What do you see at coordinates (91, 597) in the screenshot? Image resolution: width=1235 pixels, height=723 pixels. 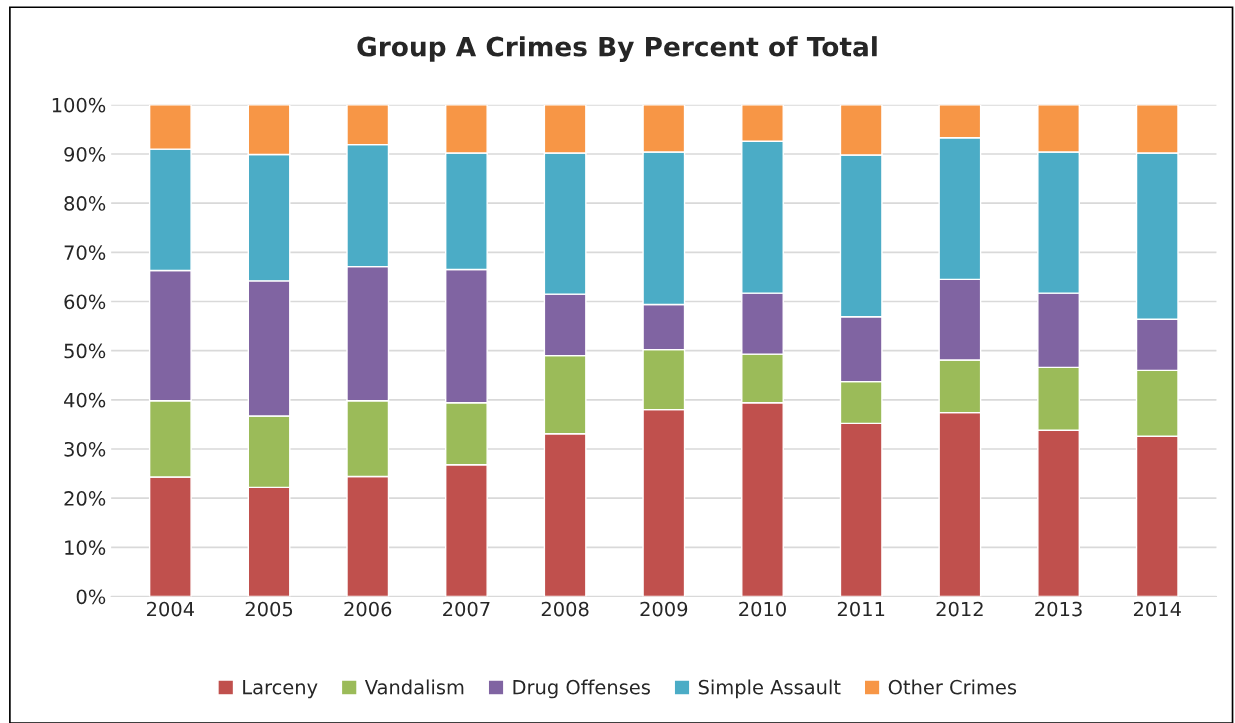 I see `y-tick-label: 0%` at bounding box center [91, 597].